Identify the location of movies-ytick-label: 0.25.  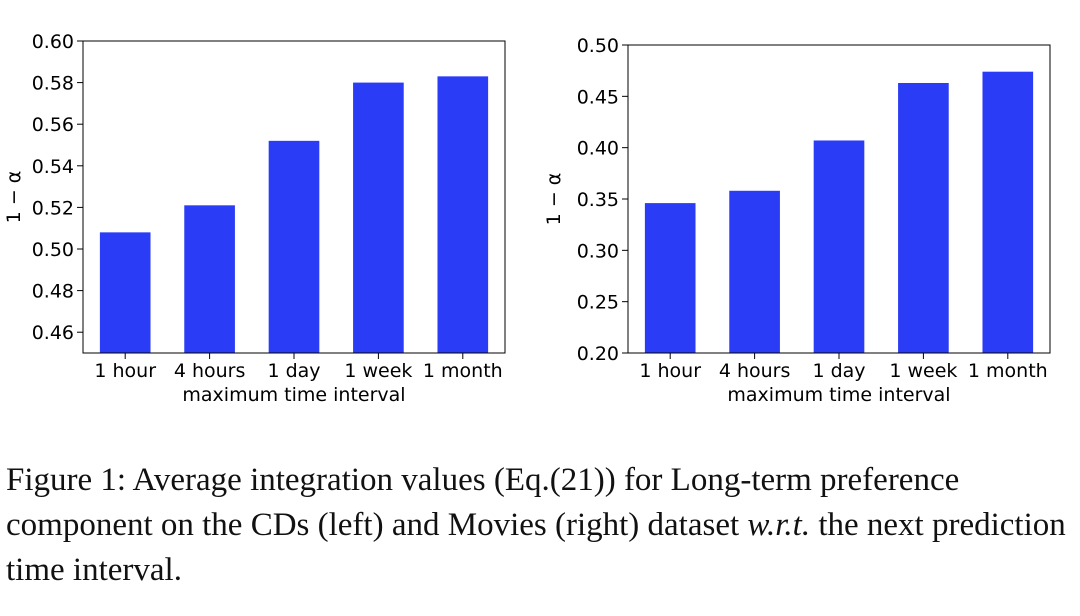
(598, 303).